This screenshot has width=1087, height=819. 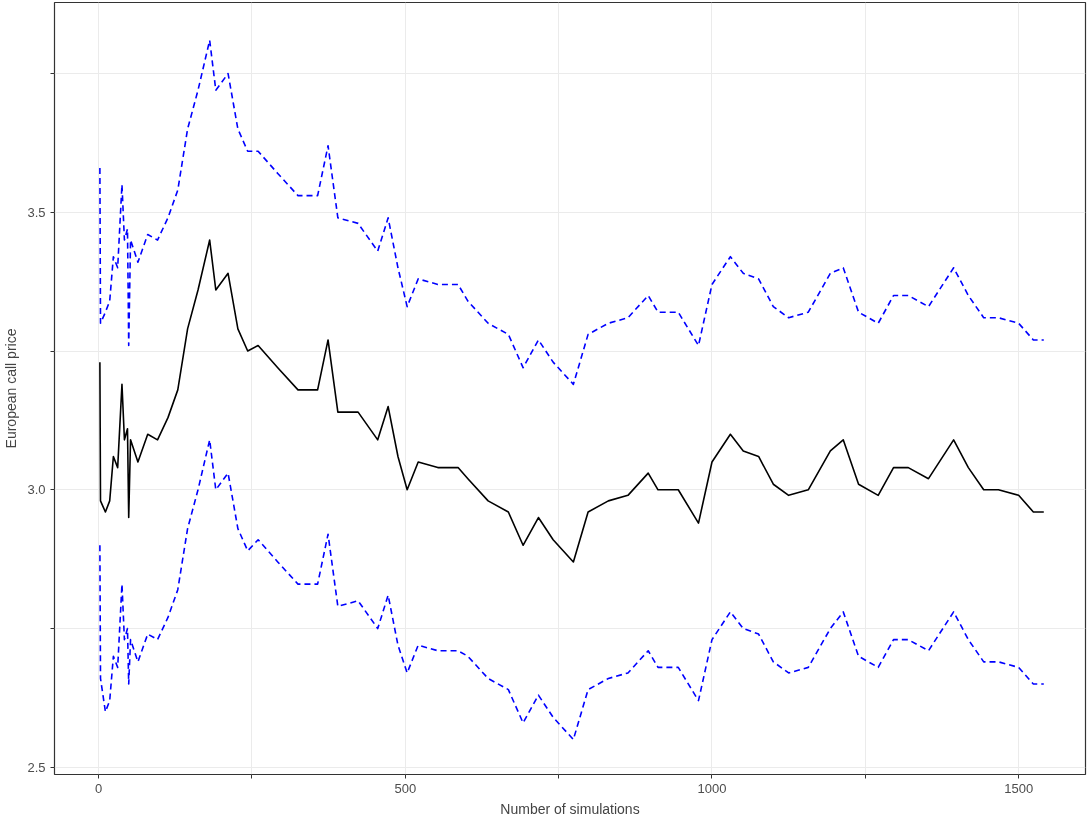 What do you see at coordinates (712, 788) in the screenshot?
I see `x-tick-label: 1000` at bounding box center [712, 788].